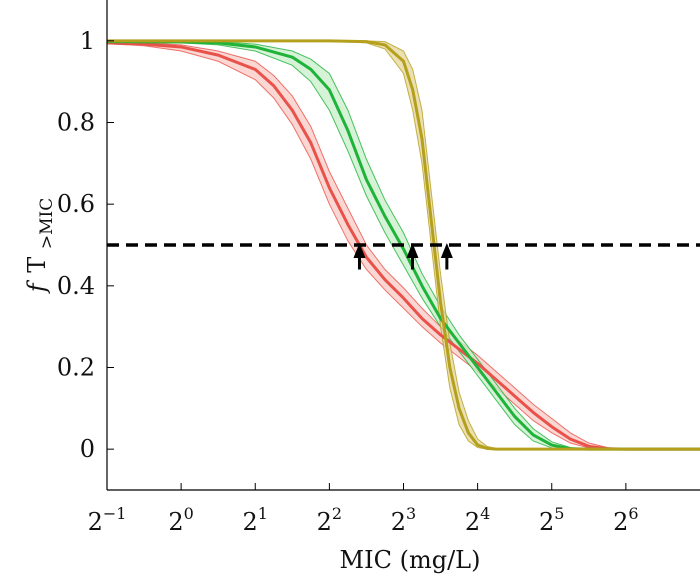  Describe the element at coordinates (359, 250) in the screenshot. I see `arrow-0-head` at that location.